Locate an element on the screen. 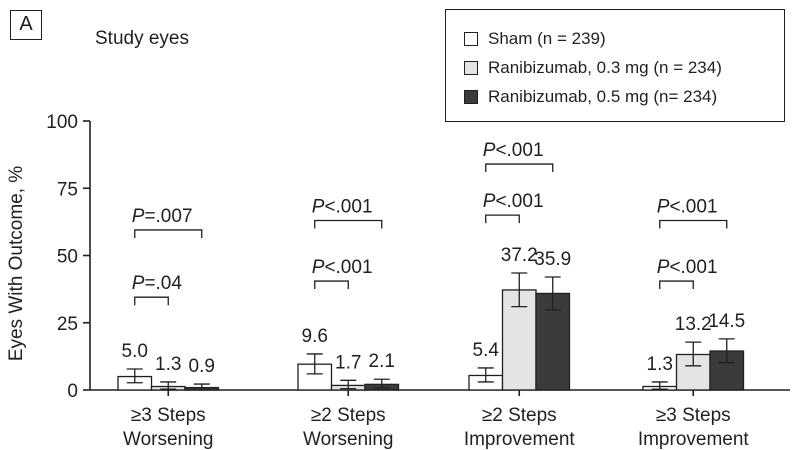 The image size is (796, 450). x-tick-label: ≥3 Steps Worsening is located at coordinates (168, 427).